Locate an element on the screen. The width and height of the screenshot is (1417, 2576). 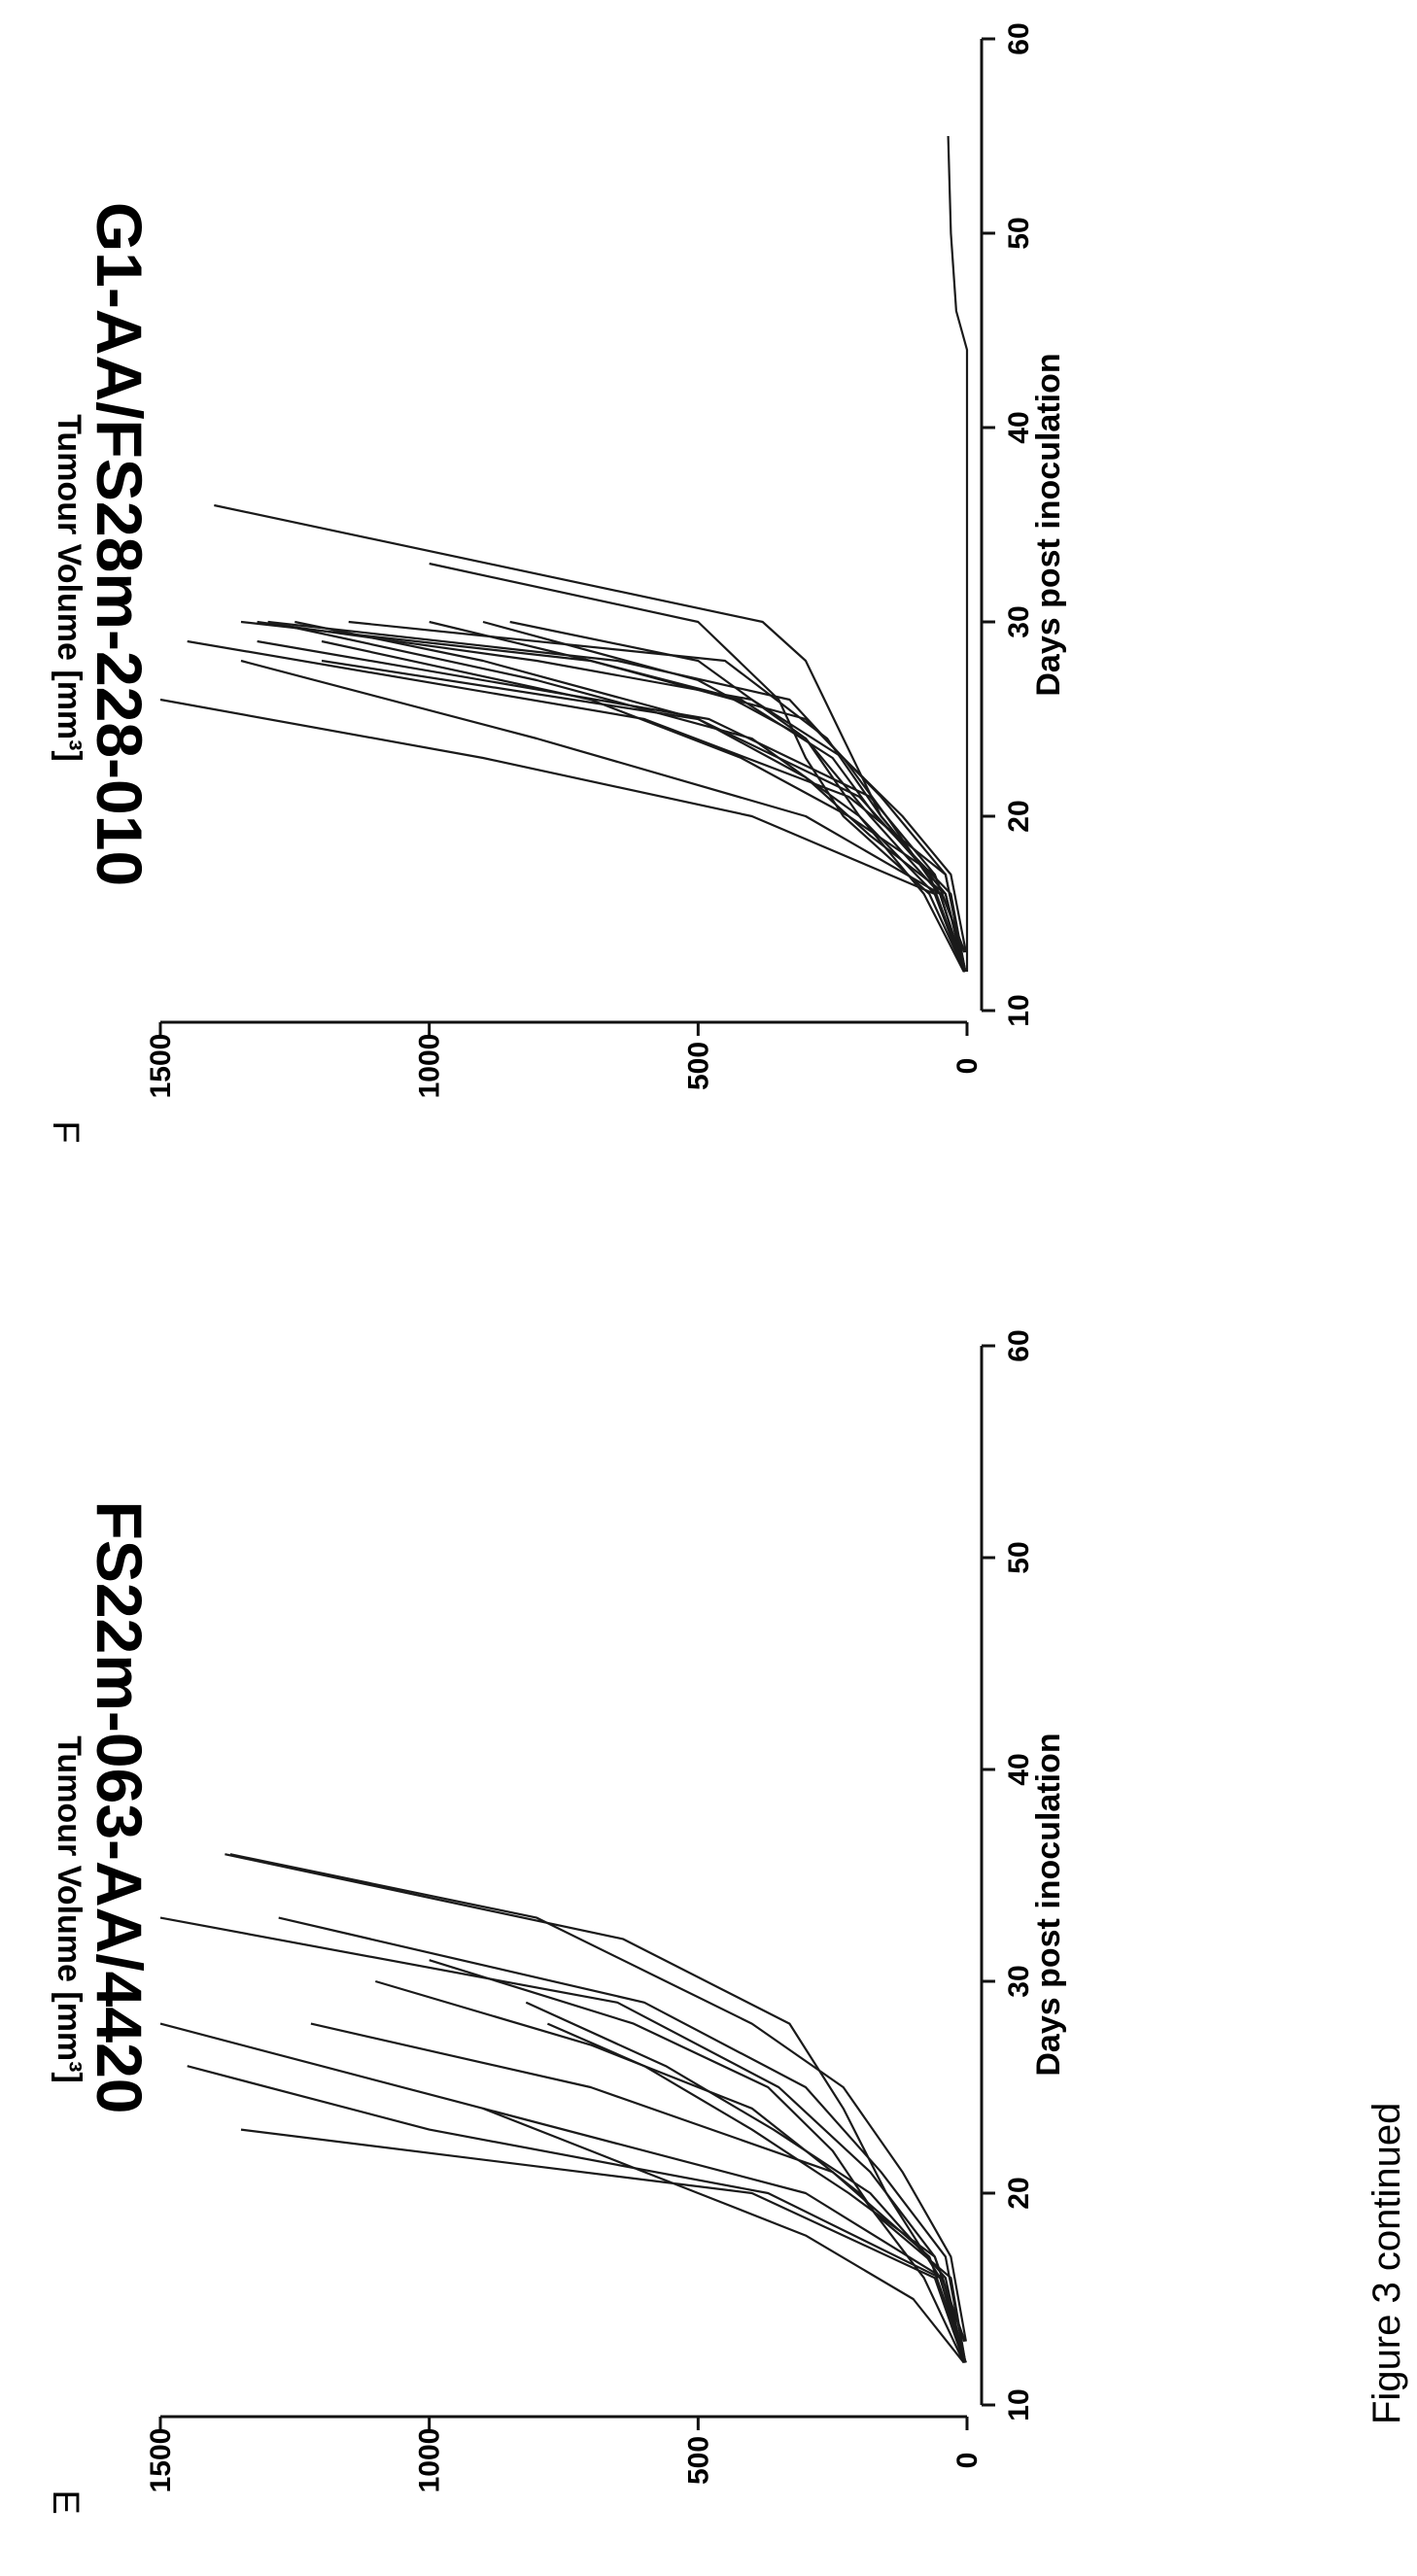
y-axis-label-e: Tumour Volume [mm³] is located at coordinates (69, 1909).